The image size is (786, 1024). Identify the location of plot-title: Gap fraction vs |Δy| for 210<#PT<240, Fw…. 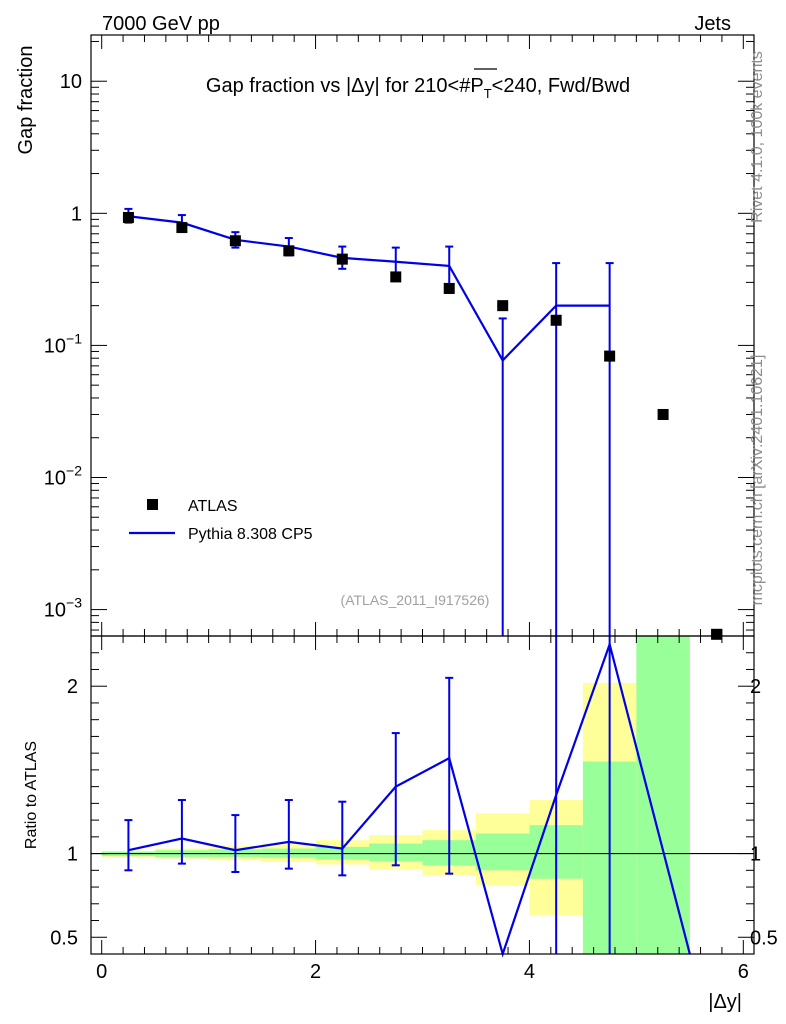
(418, 88).